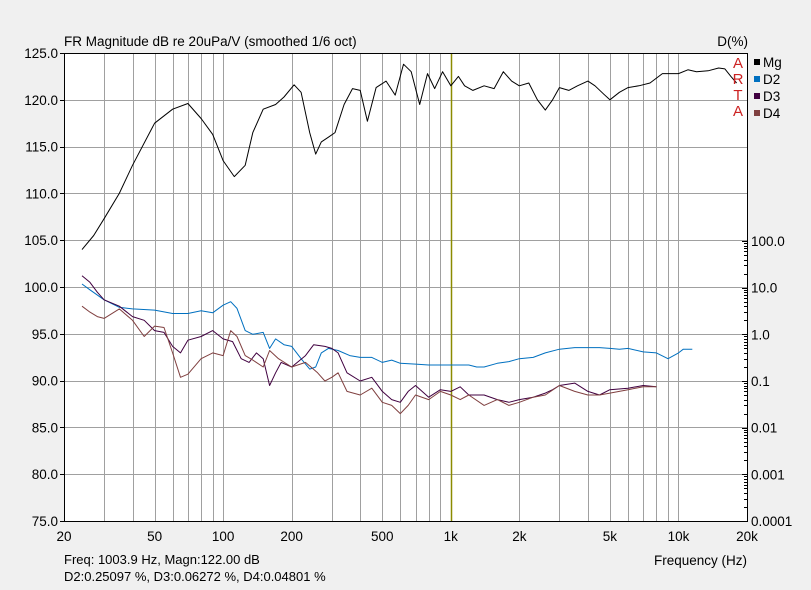 The height and width of the screenshot is (590, 811). Describe the element at coordinates (451, 536) in the screenshot. I see `x-tick-label: 1k` at that location.